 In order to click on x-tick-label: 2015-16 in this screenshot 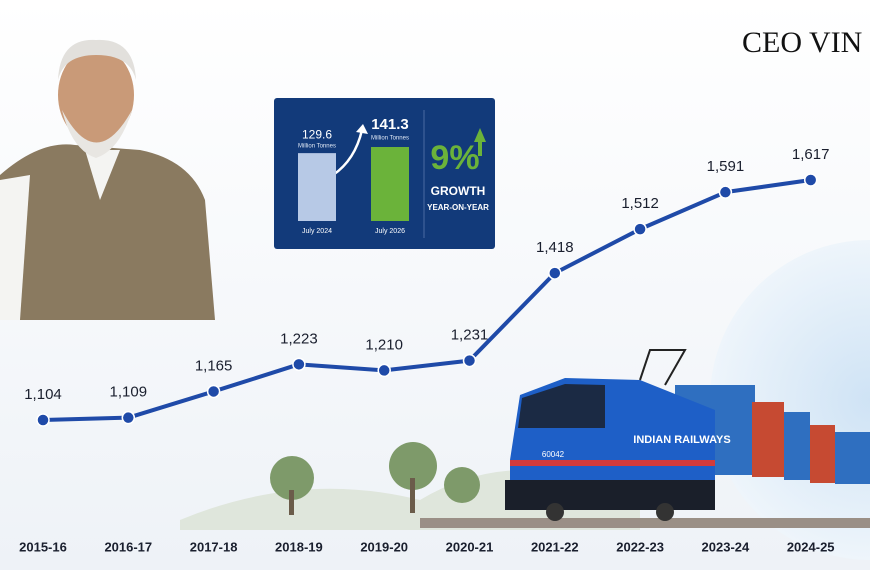, I will do `click(43, 546)`.